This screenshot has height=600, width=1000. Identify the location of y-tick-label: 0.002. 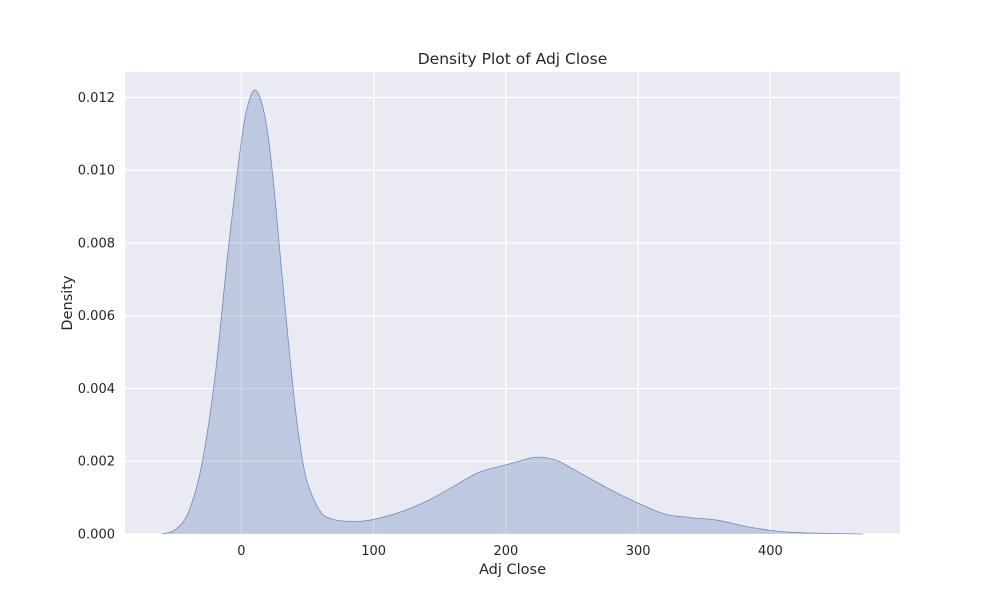
(96, 462).